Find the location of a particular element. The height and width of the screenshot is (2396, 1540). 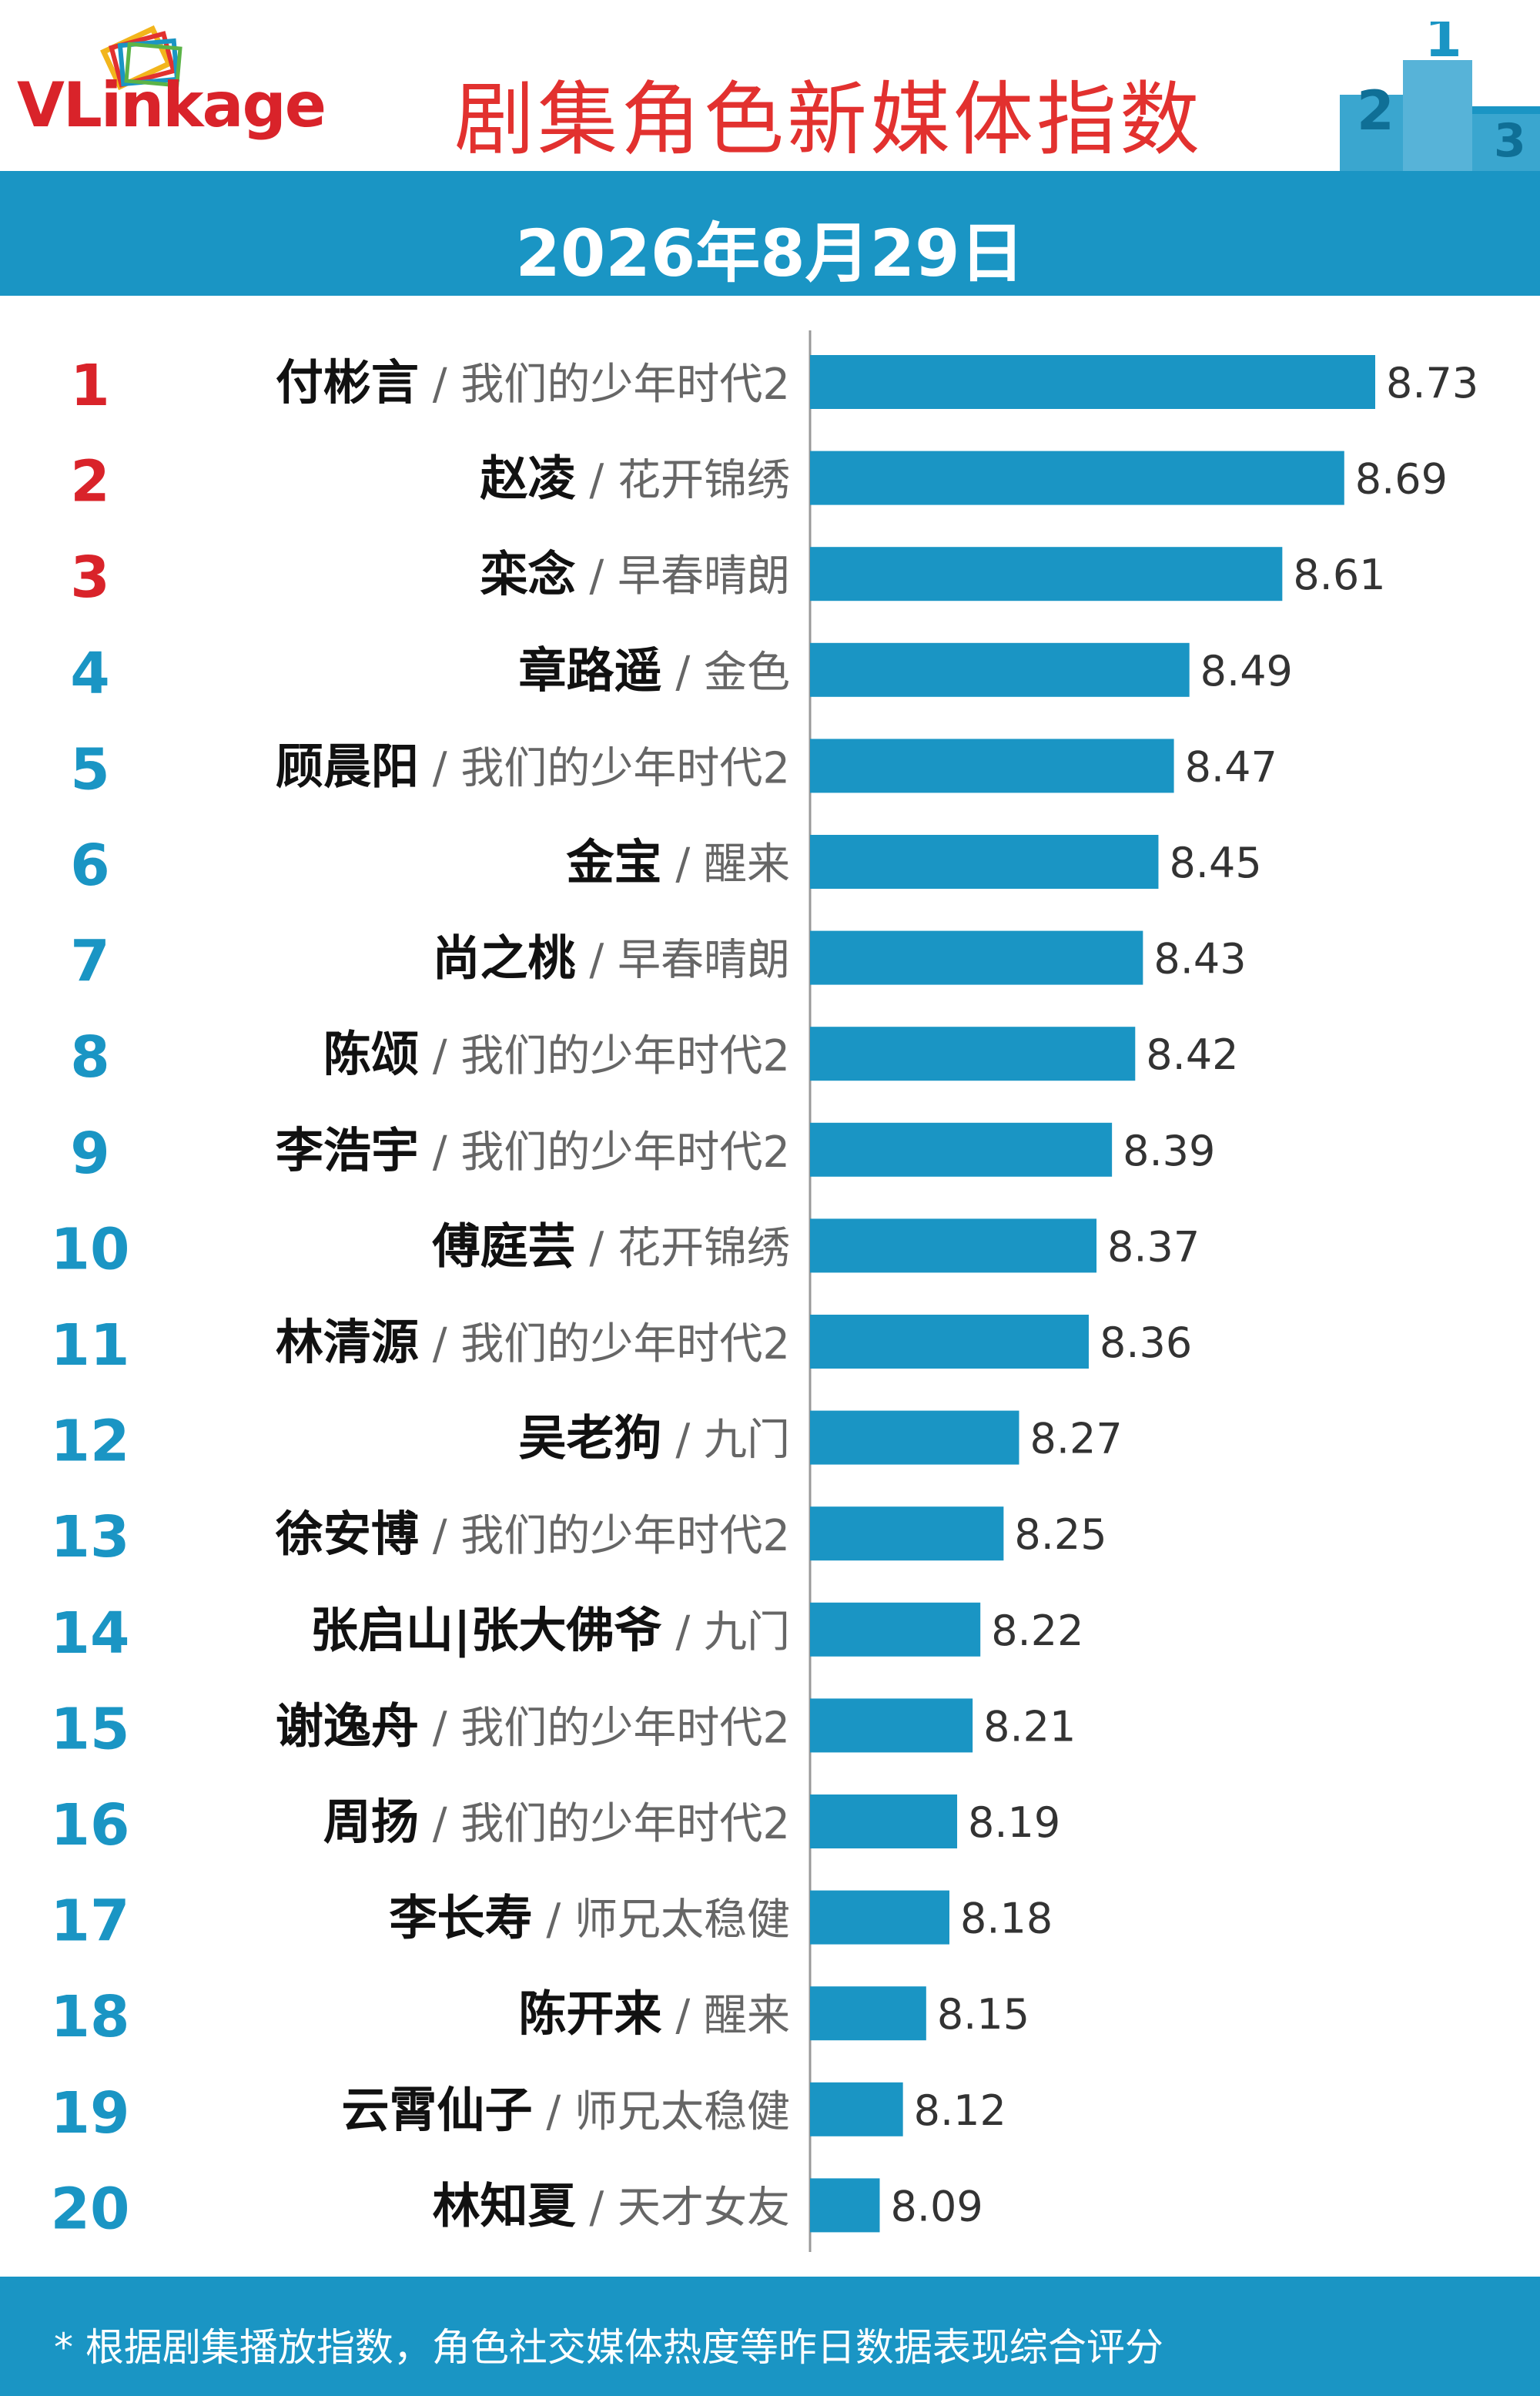

value-label: 8.39 is located at coordinates (1169, 1151).